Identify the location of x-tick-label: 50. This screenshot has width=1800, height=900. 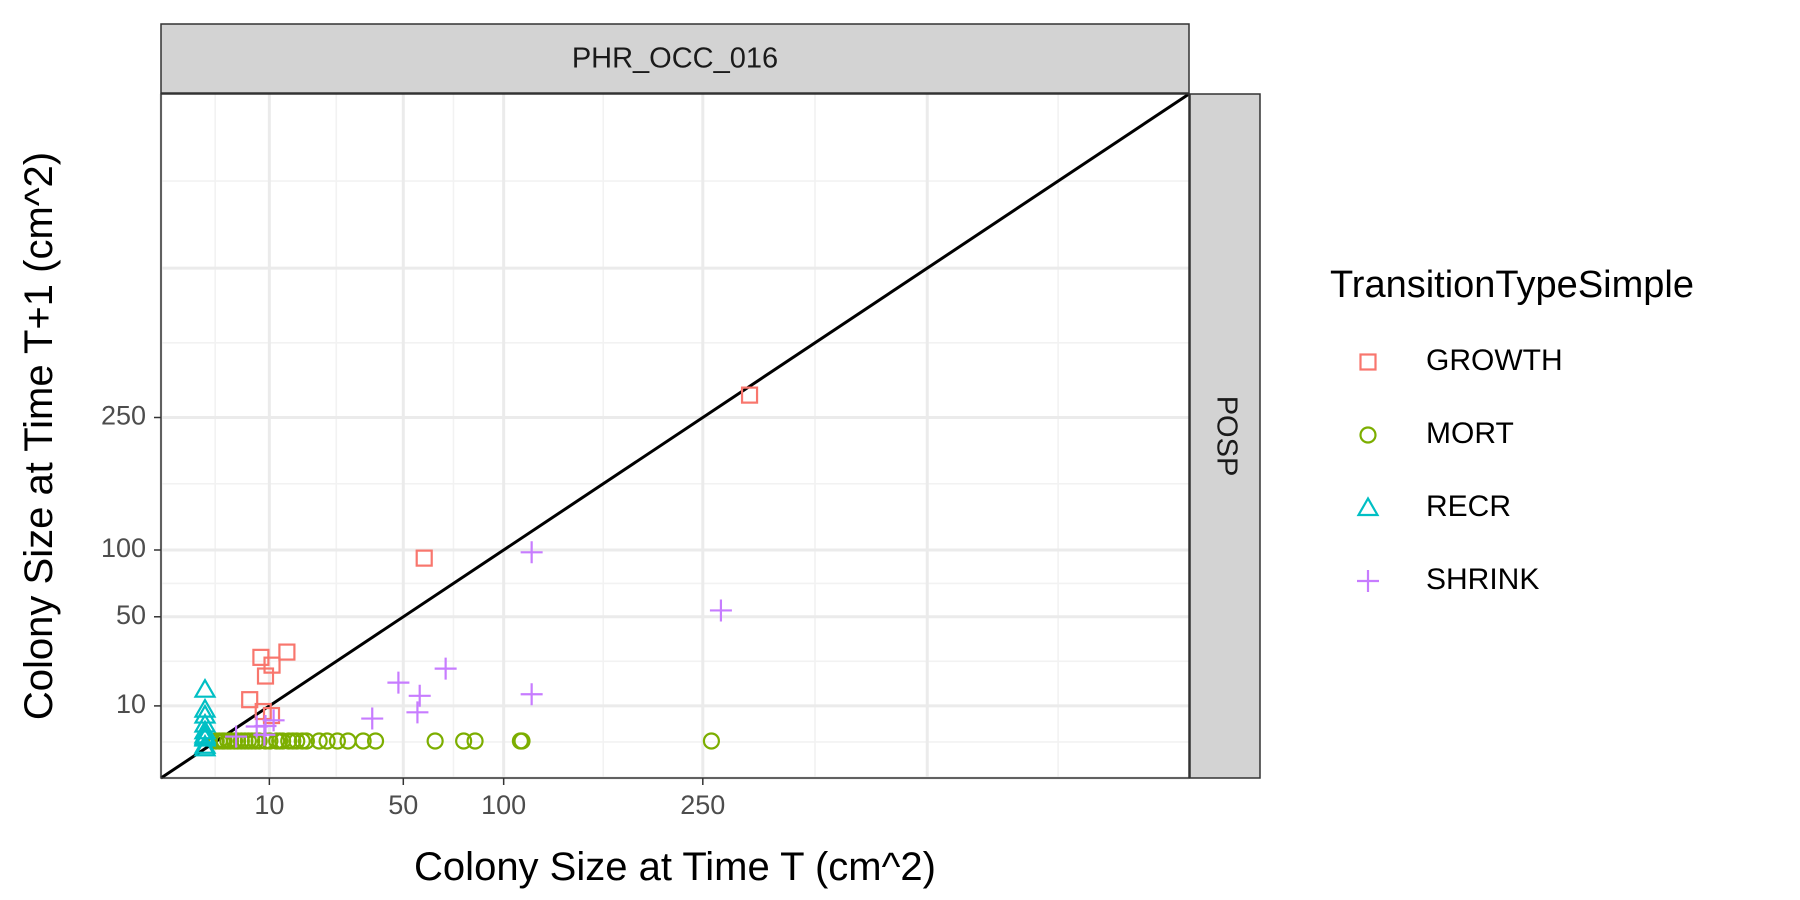
(403, 805).